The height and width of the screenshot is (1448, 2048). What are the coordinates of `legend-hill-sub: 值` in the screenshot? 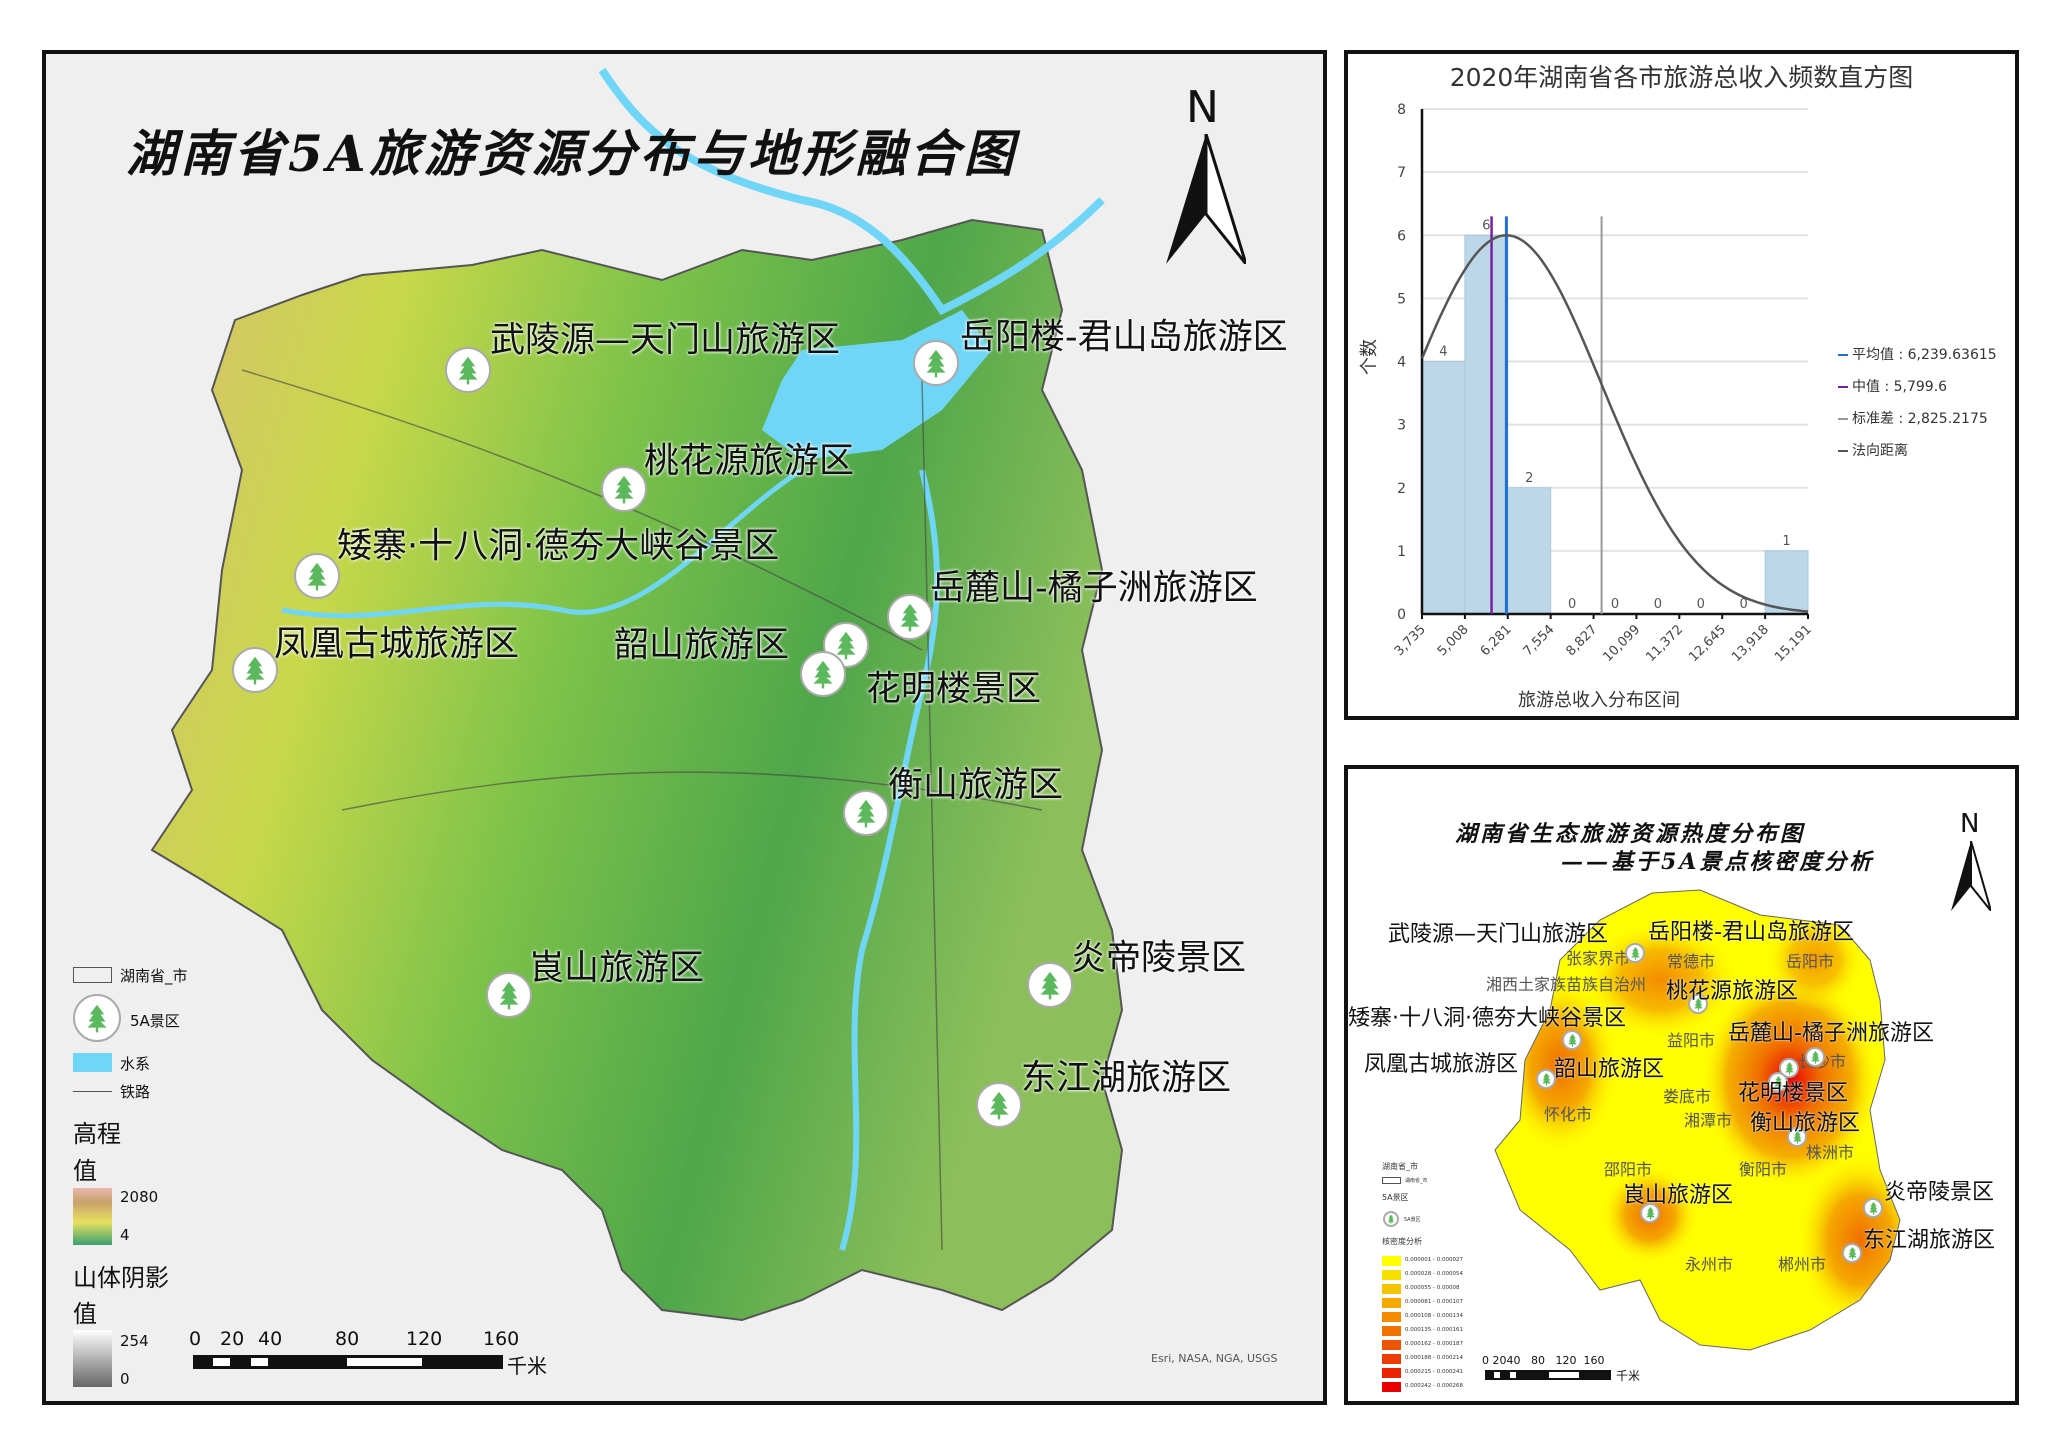 It's located at (85, 1314).